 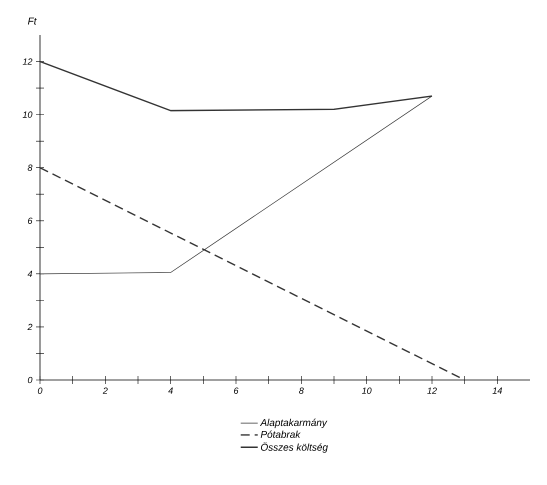 I want to click on y-tick-label: 2, so click(x=29, y=327).